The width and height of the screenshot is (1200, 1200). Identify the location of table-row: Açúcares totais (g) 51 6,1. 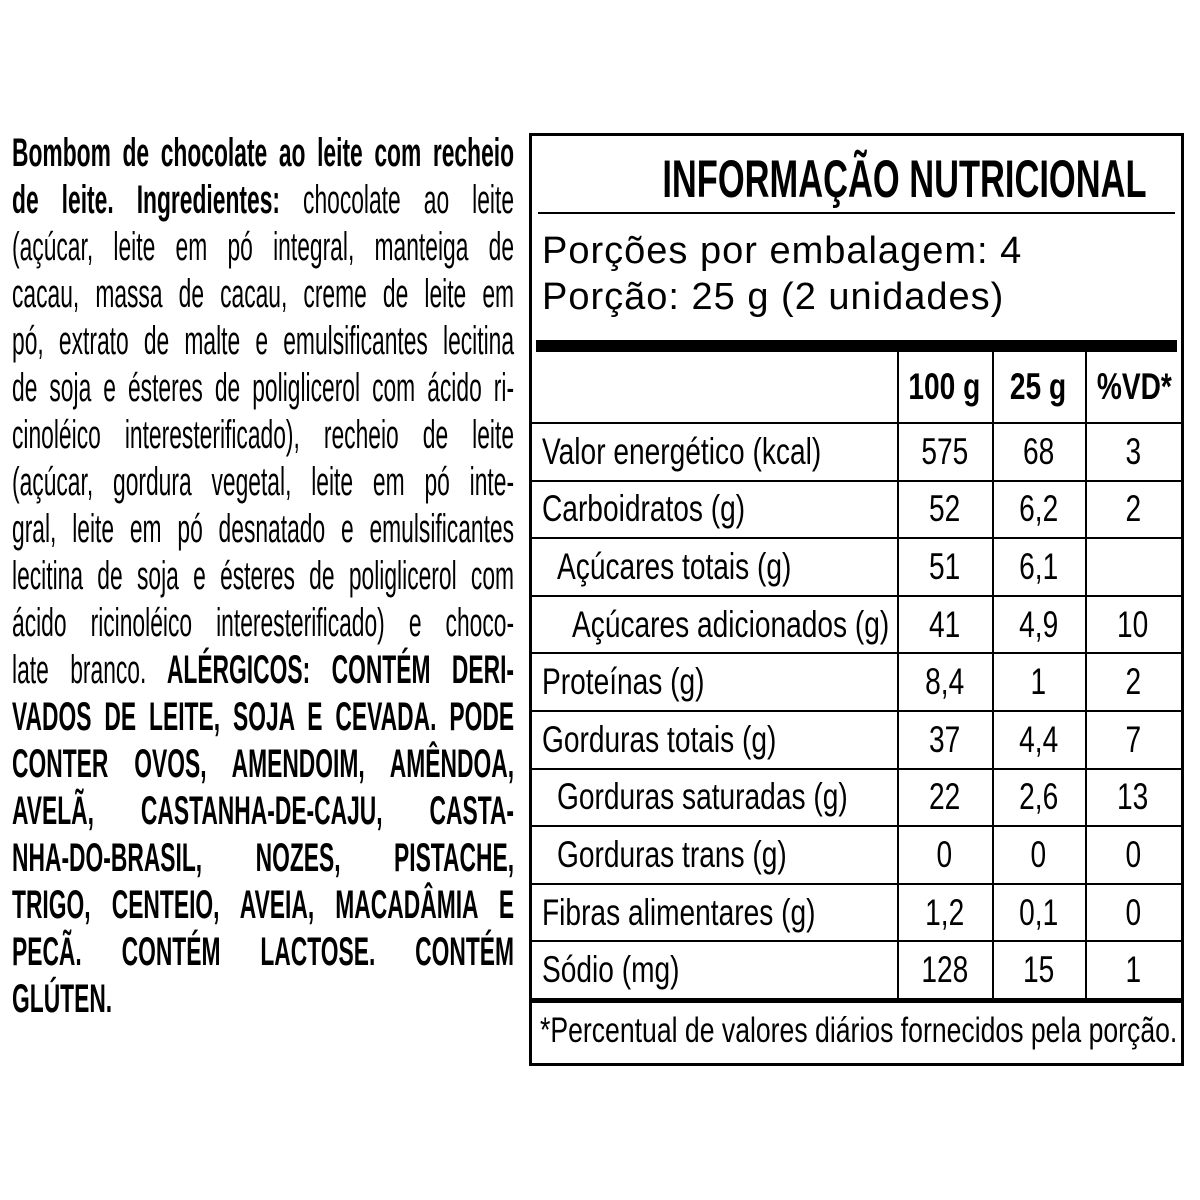
(856, 566).